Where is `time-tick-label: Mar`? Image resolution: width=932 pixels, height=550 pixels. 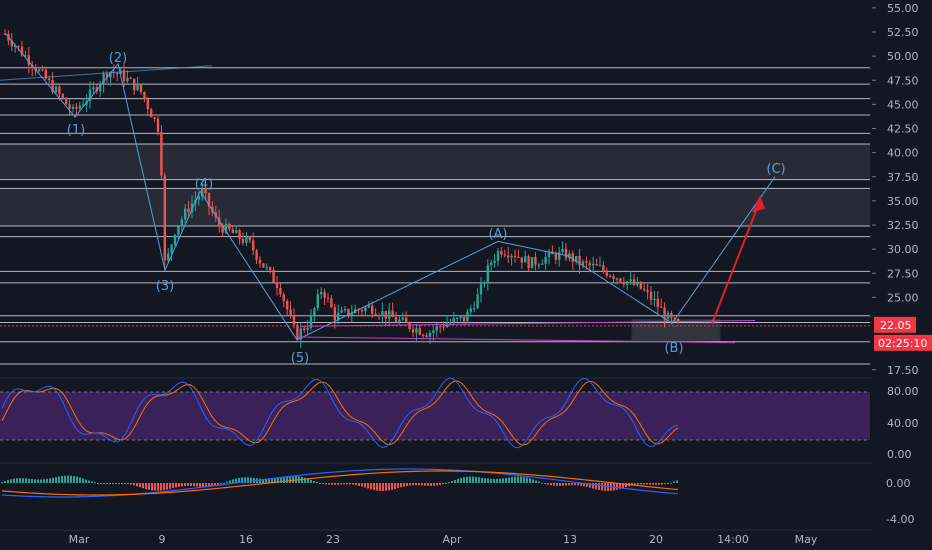 time-tick-label: Mar is located at coordinates (79, 539).